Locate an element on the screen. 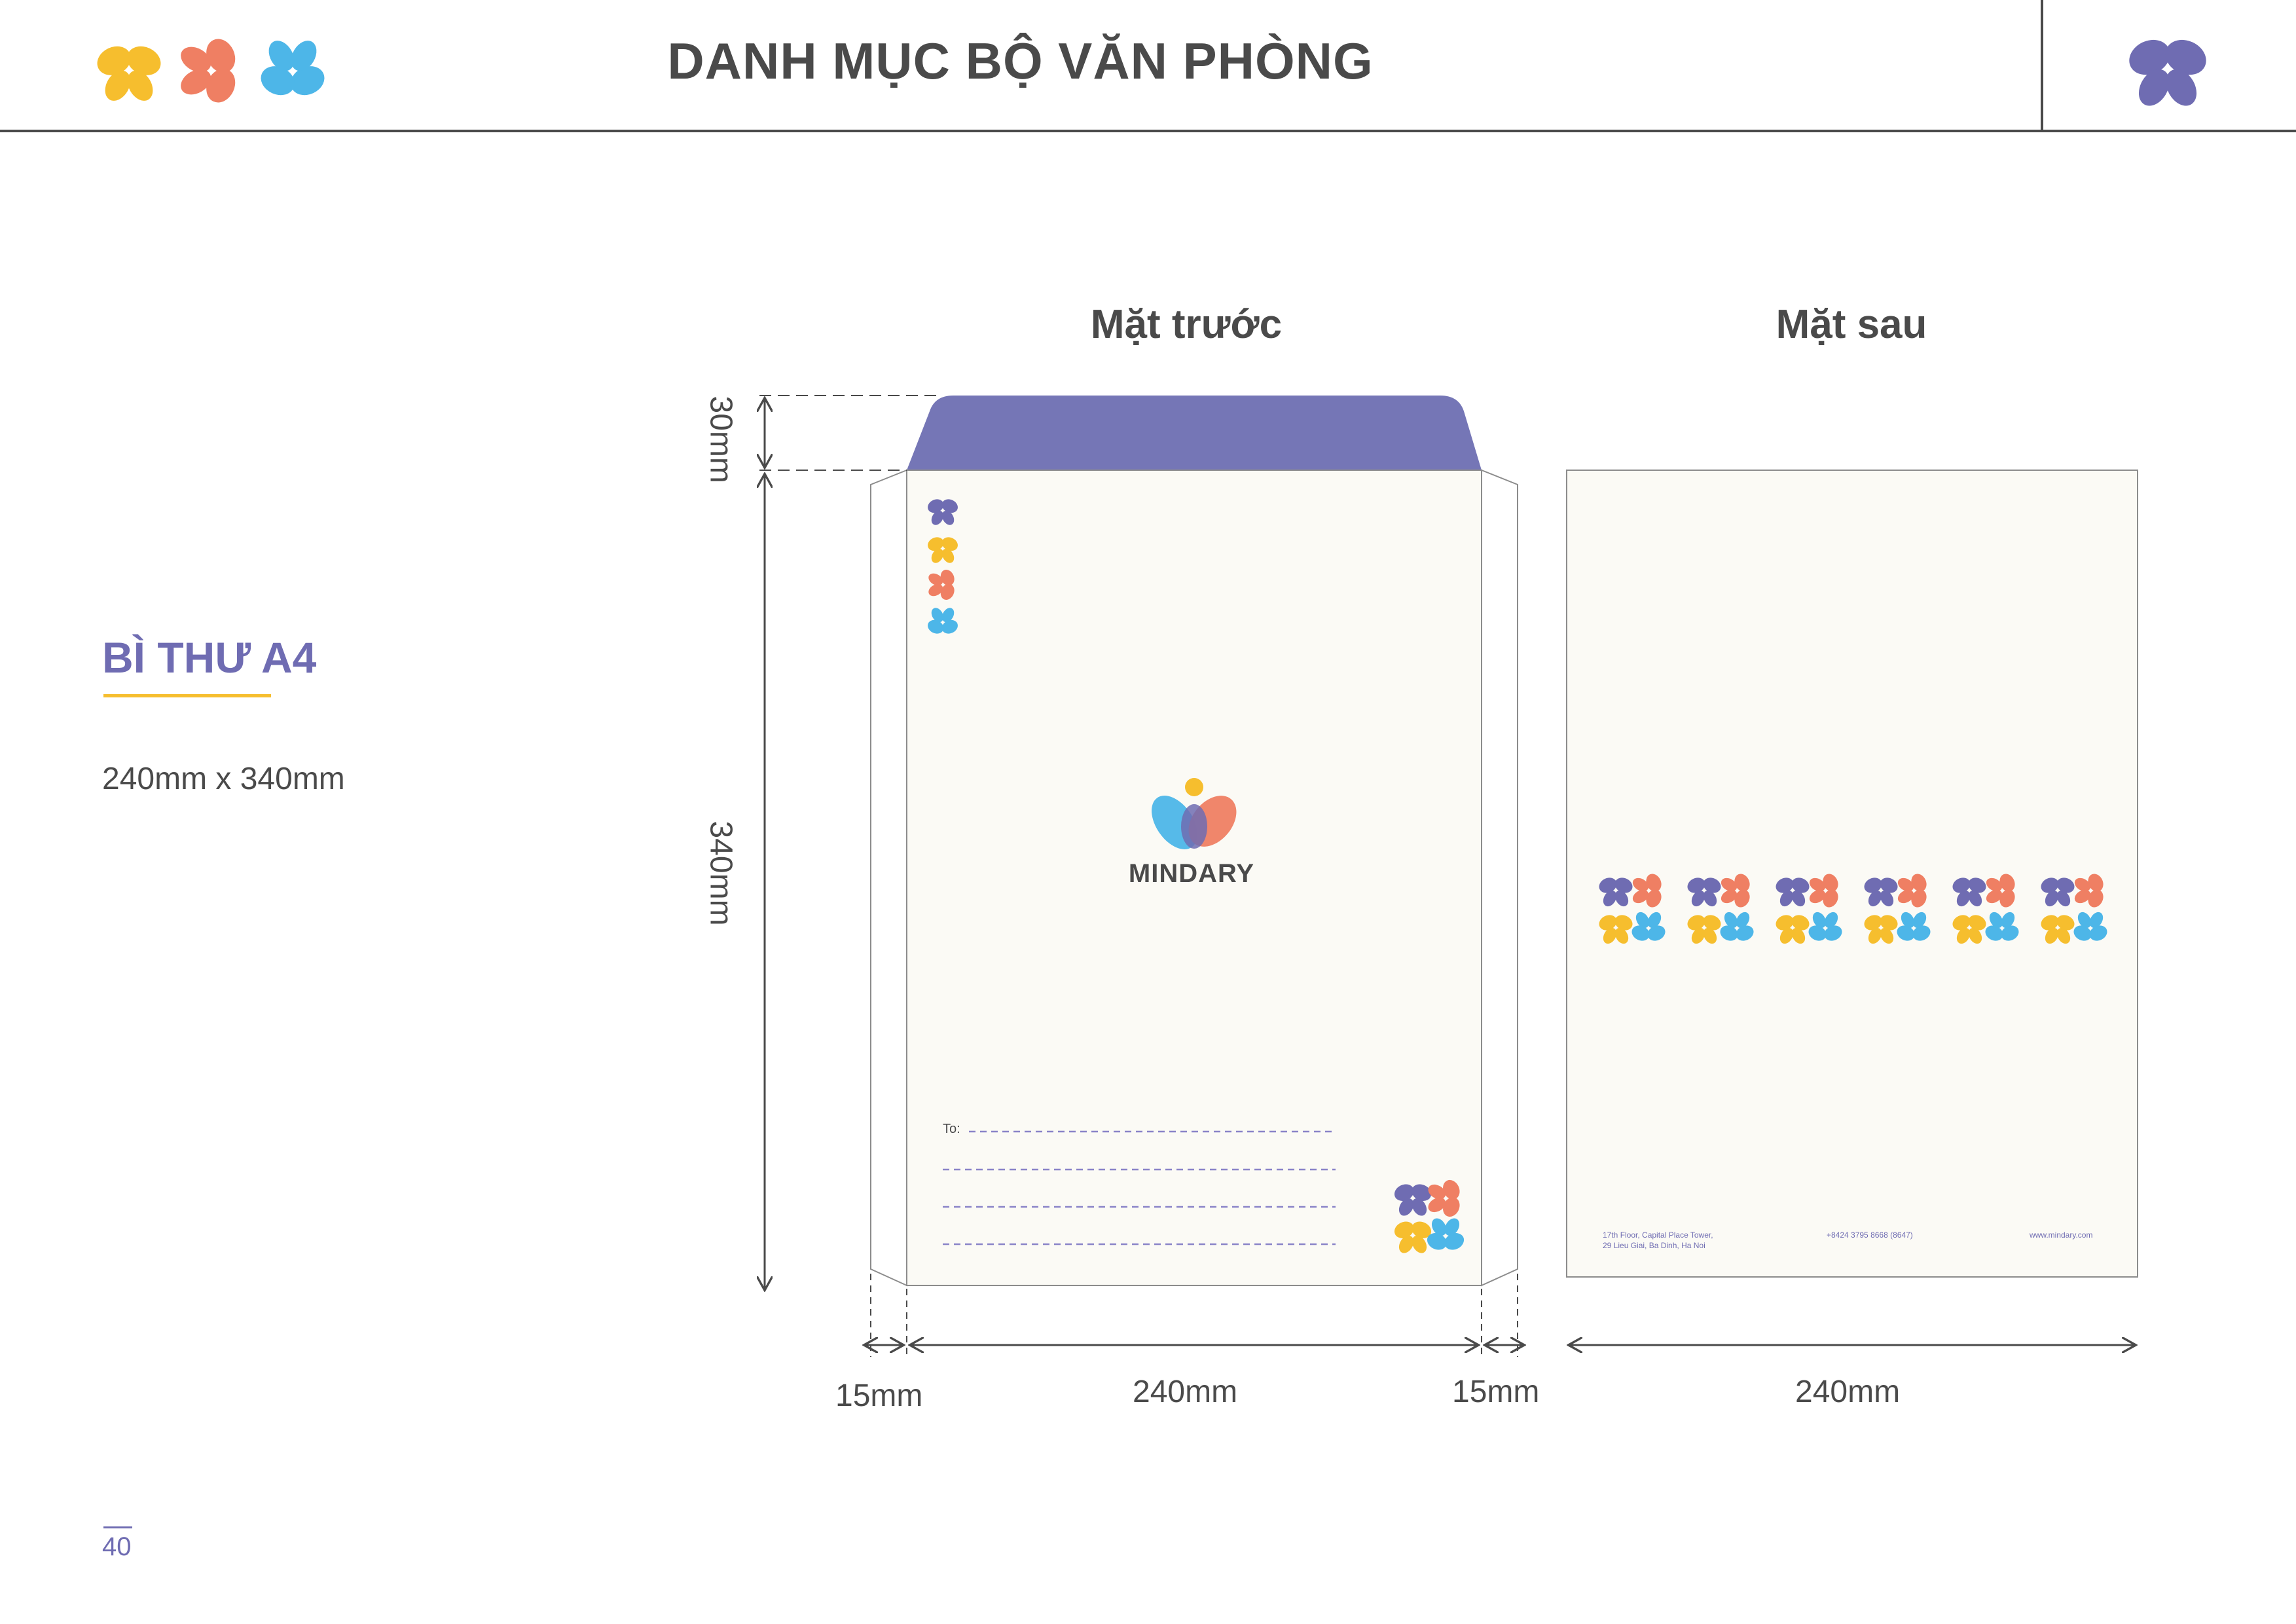 Image resolution: width=2296 pixels, height=1624 pixels. section-heading: BÌ THƯ A4 is located at coordinates (209, 657).